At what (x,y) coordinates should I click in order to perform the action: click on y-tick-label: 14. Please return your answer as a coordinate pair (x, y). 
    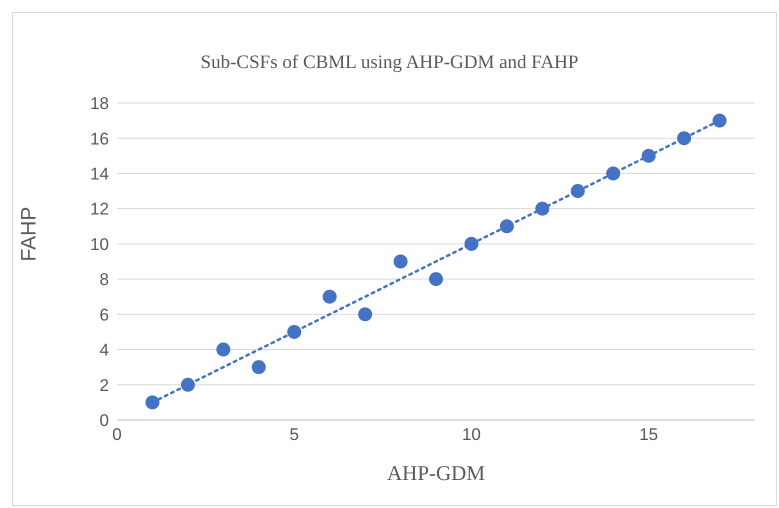
    Looking at the image, I should click on (99, 174).